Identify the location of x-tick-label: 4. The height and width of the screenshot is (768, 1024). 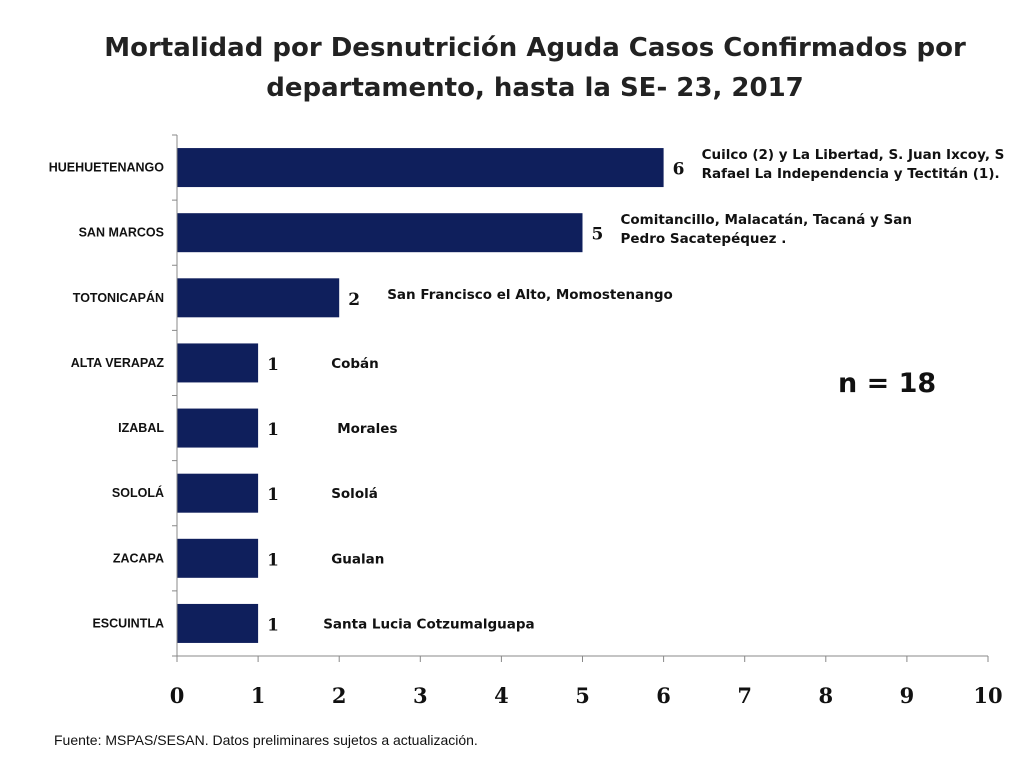
(501, 695).